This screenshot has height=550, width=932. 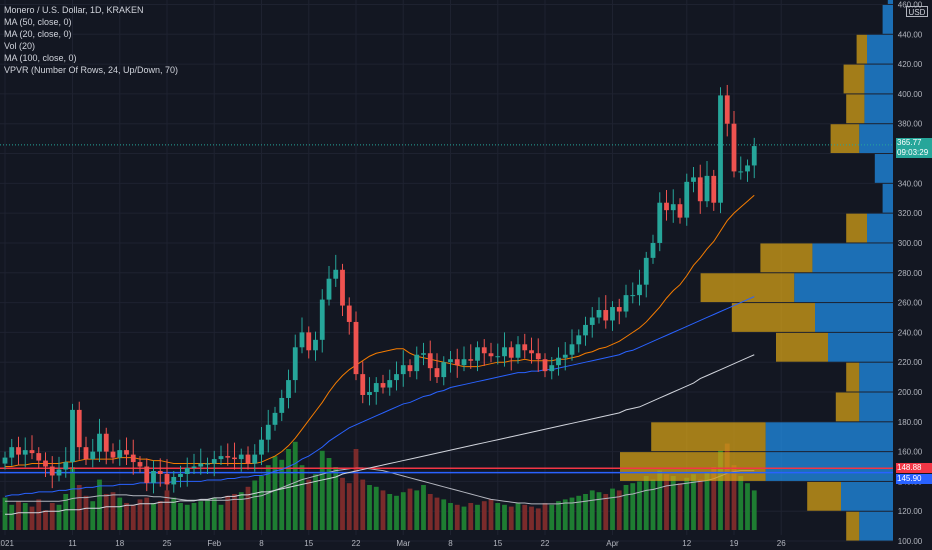 What do you see at coordinates (38, 22) in the screenshot?
I see `legend-ma50: MA (50, close, 0)` at bounding box center [38, 22].